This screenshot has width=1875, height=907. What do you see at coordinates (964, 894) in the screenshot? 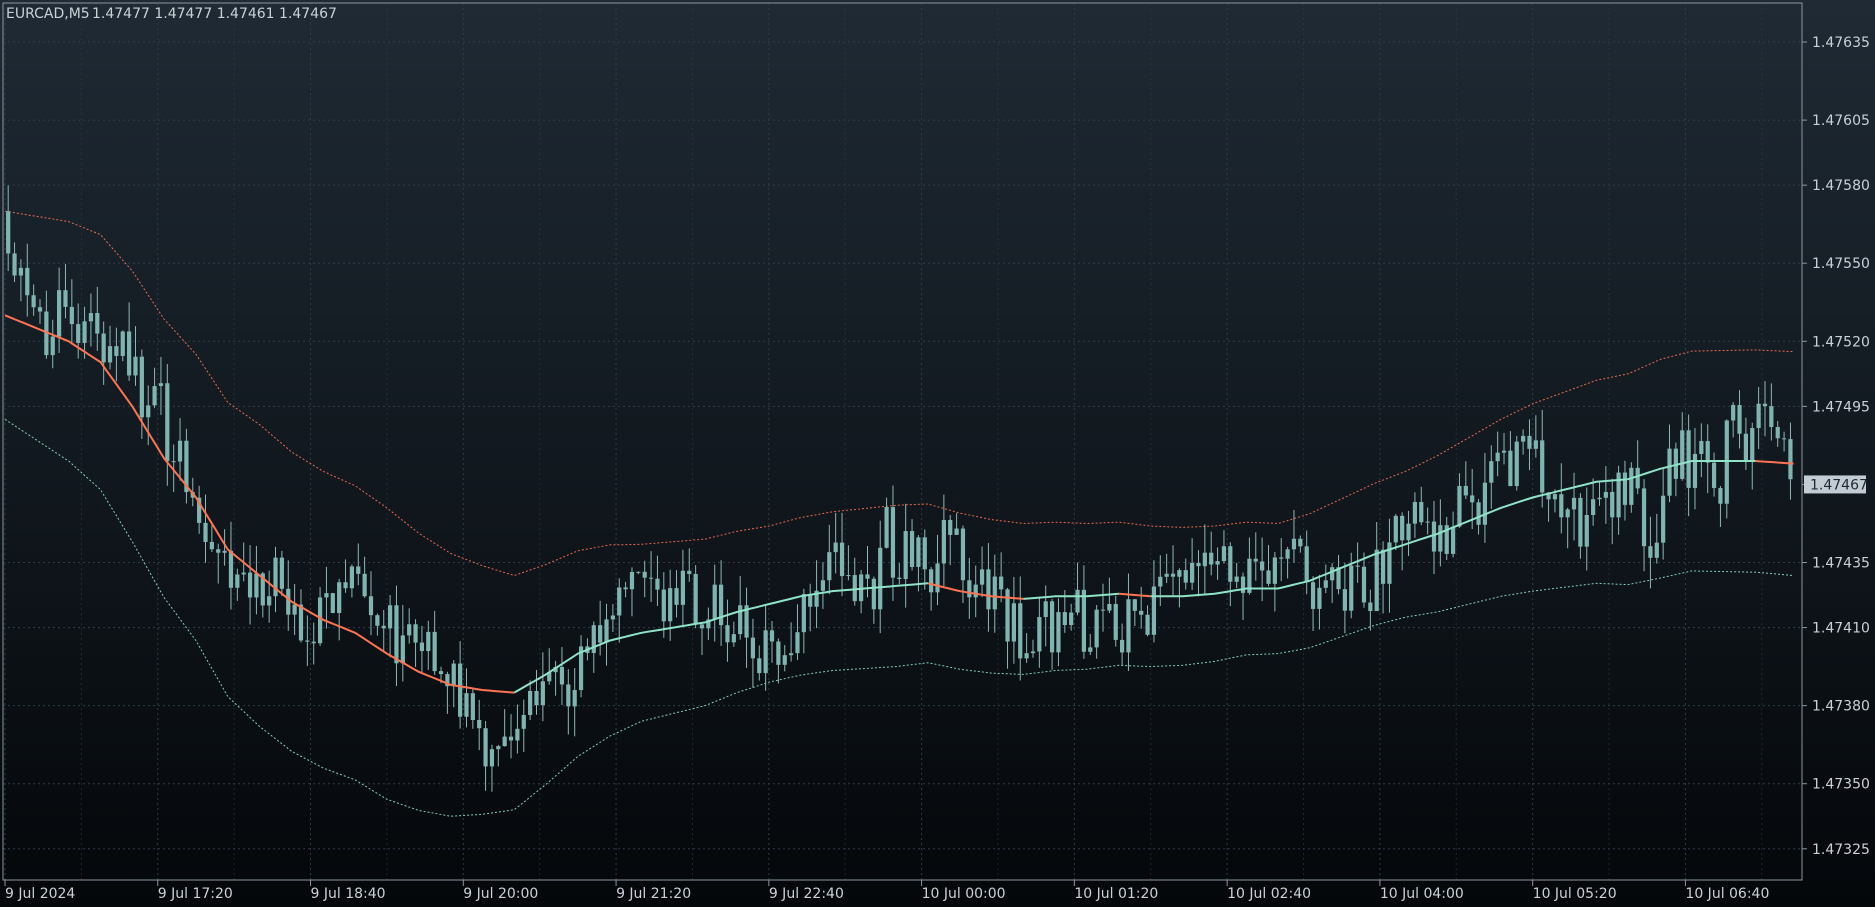
I see `x-tick-label: 10 Jul 00:00` at bounding box center [964, 894].